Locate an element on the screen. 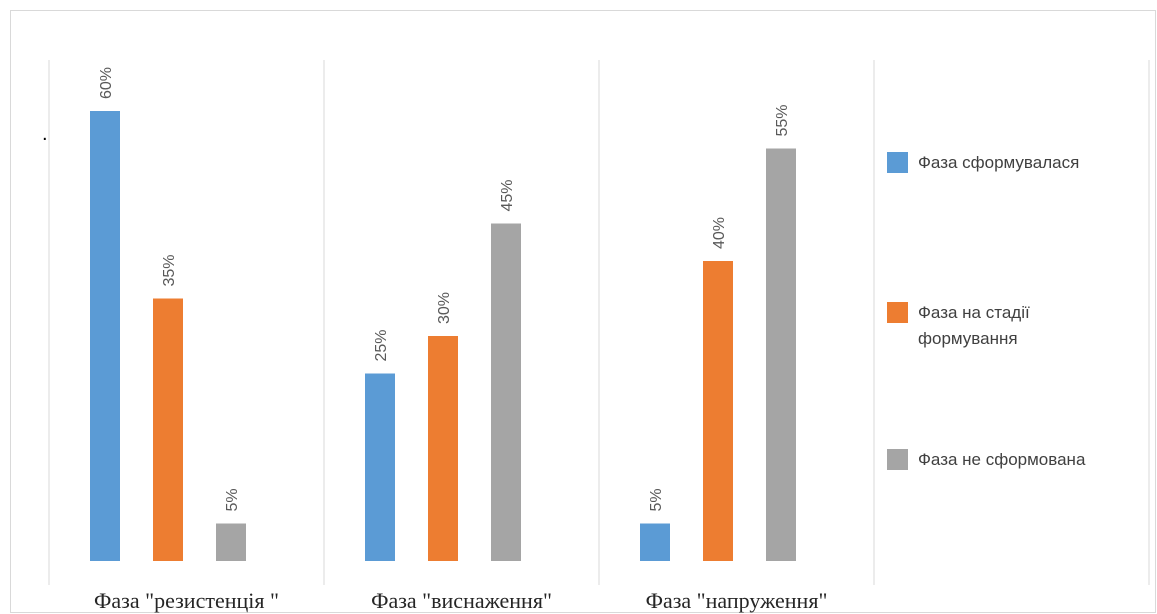 The width and height of the screenshot is (1157, 614). category-label: Фаза "виснаження" is located at coordinates (461, 600).